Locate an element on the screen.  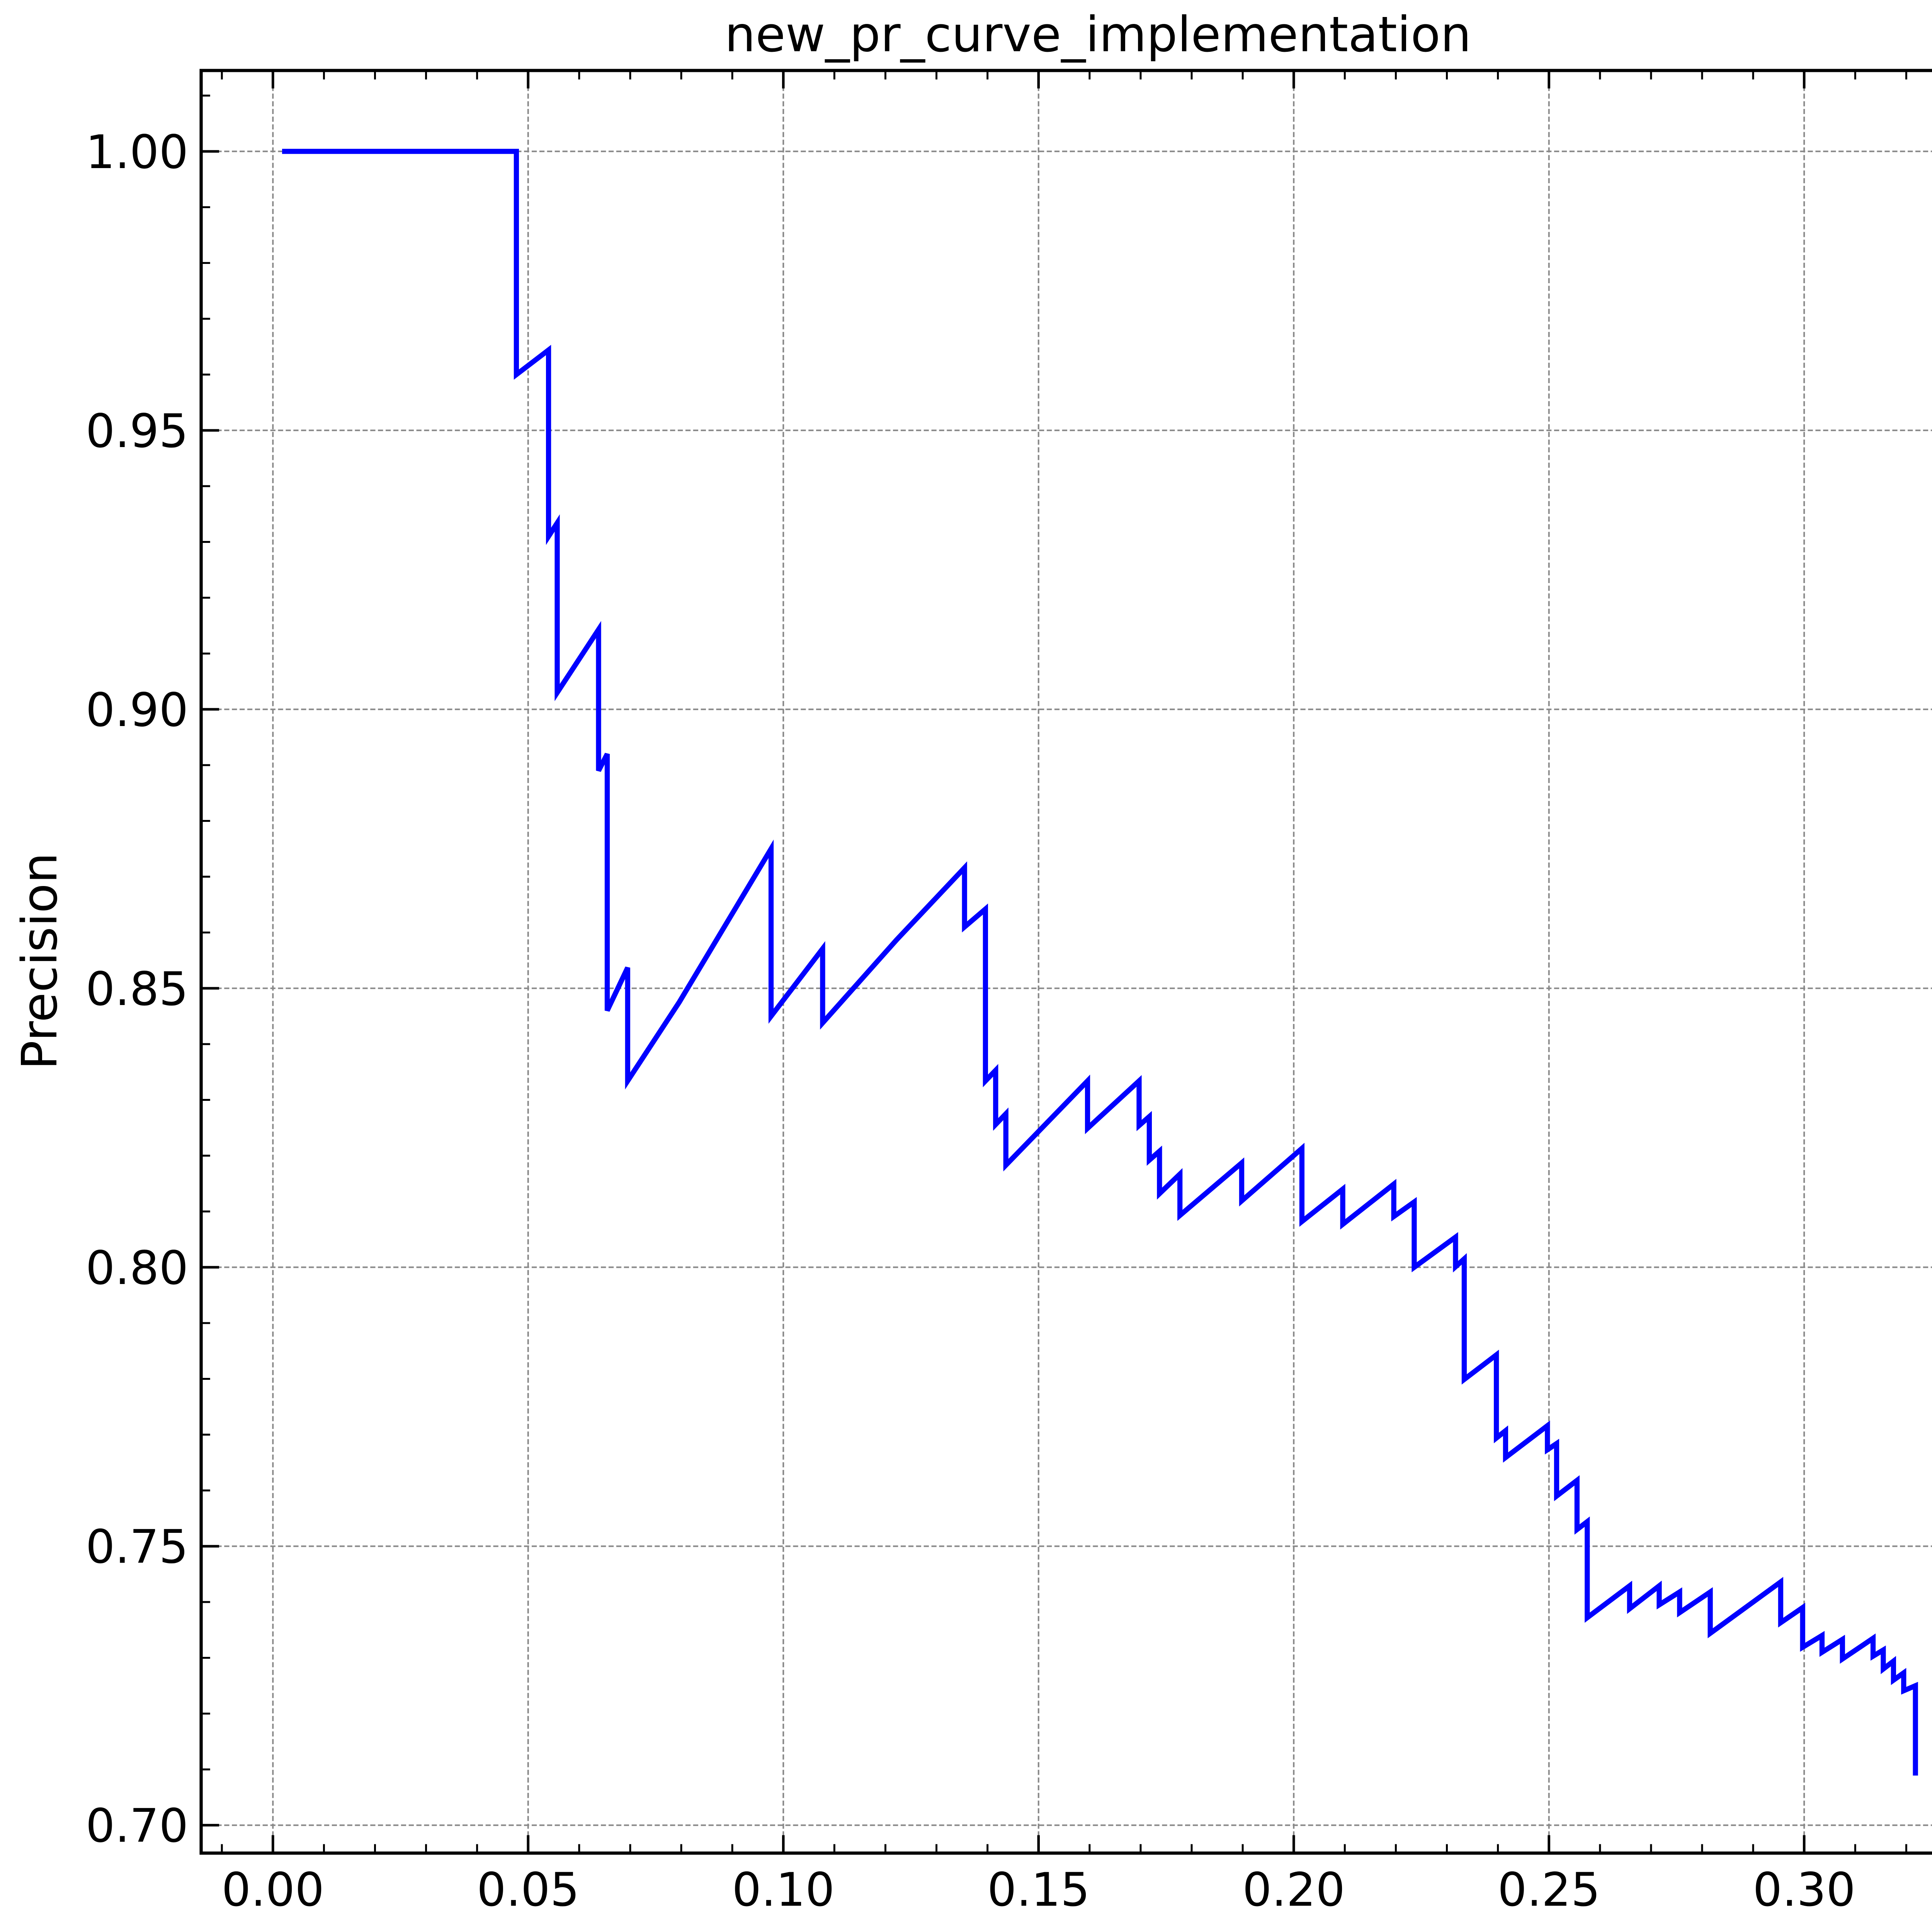
y-tick-label: 0.90 is located at coordinates (137, 710).